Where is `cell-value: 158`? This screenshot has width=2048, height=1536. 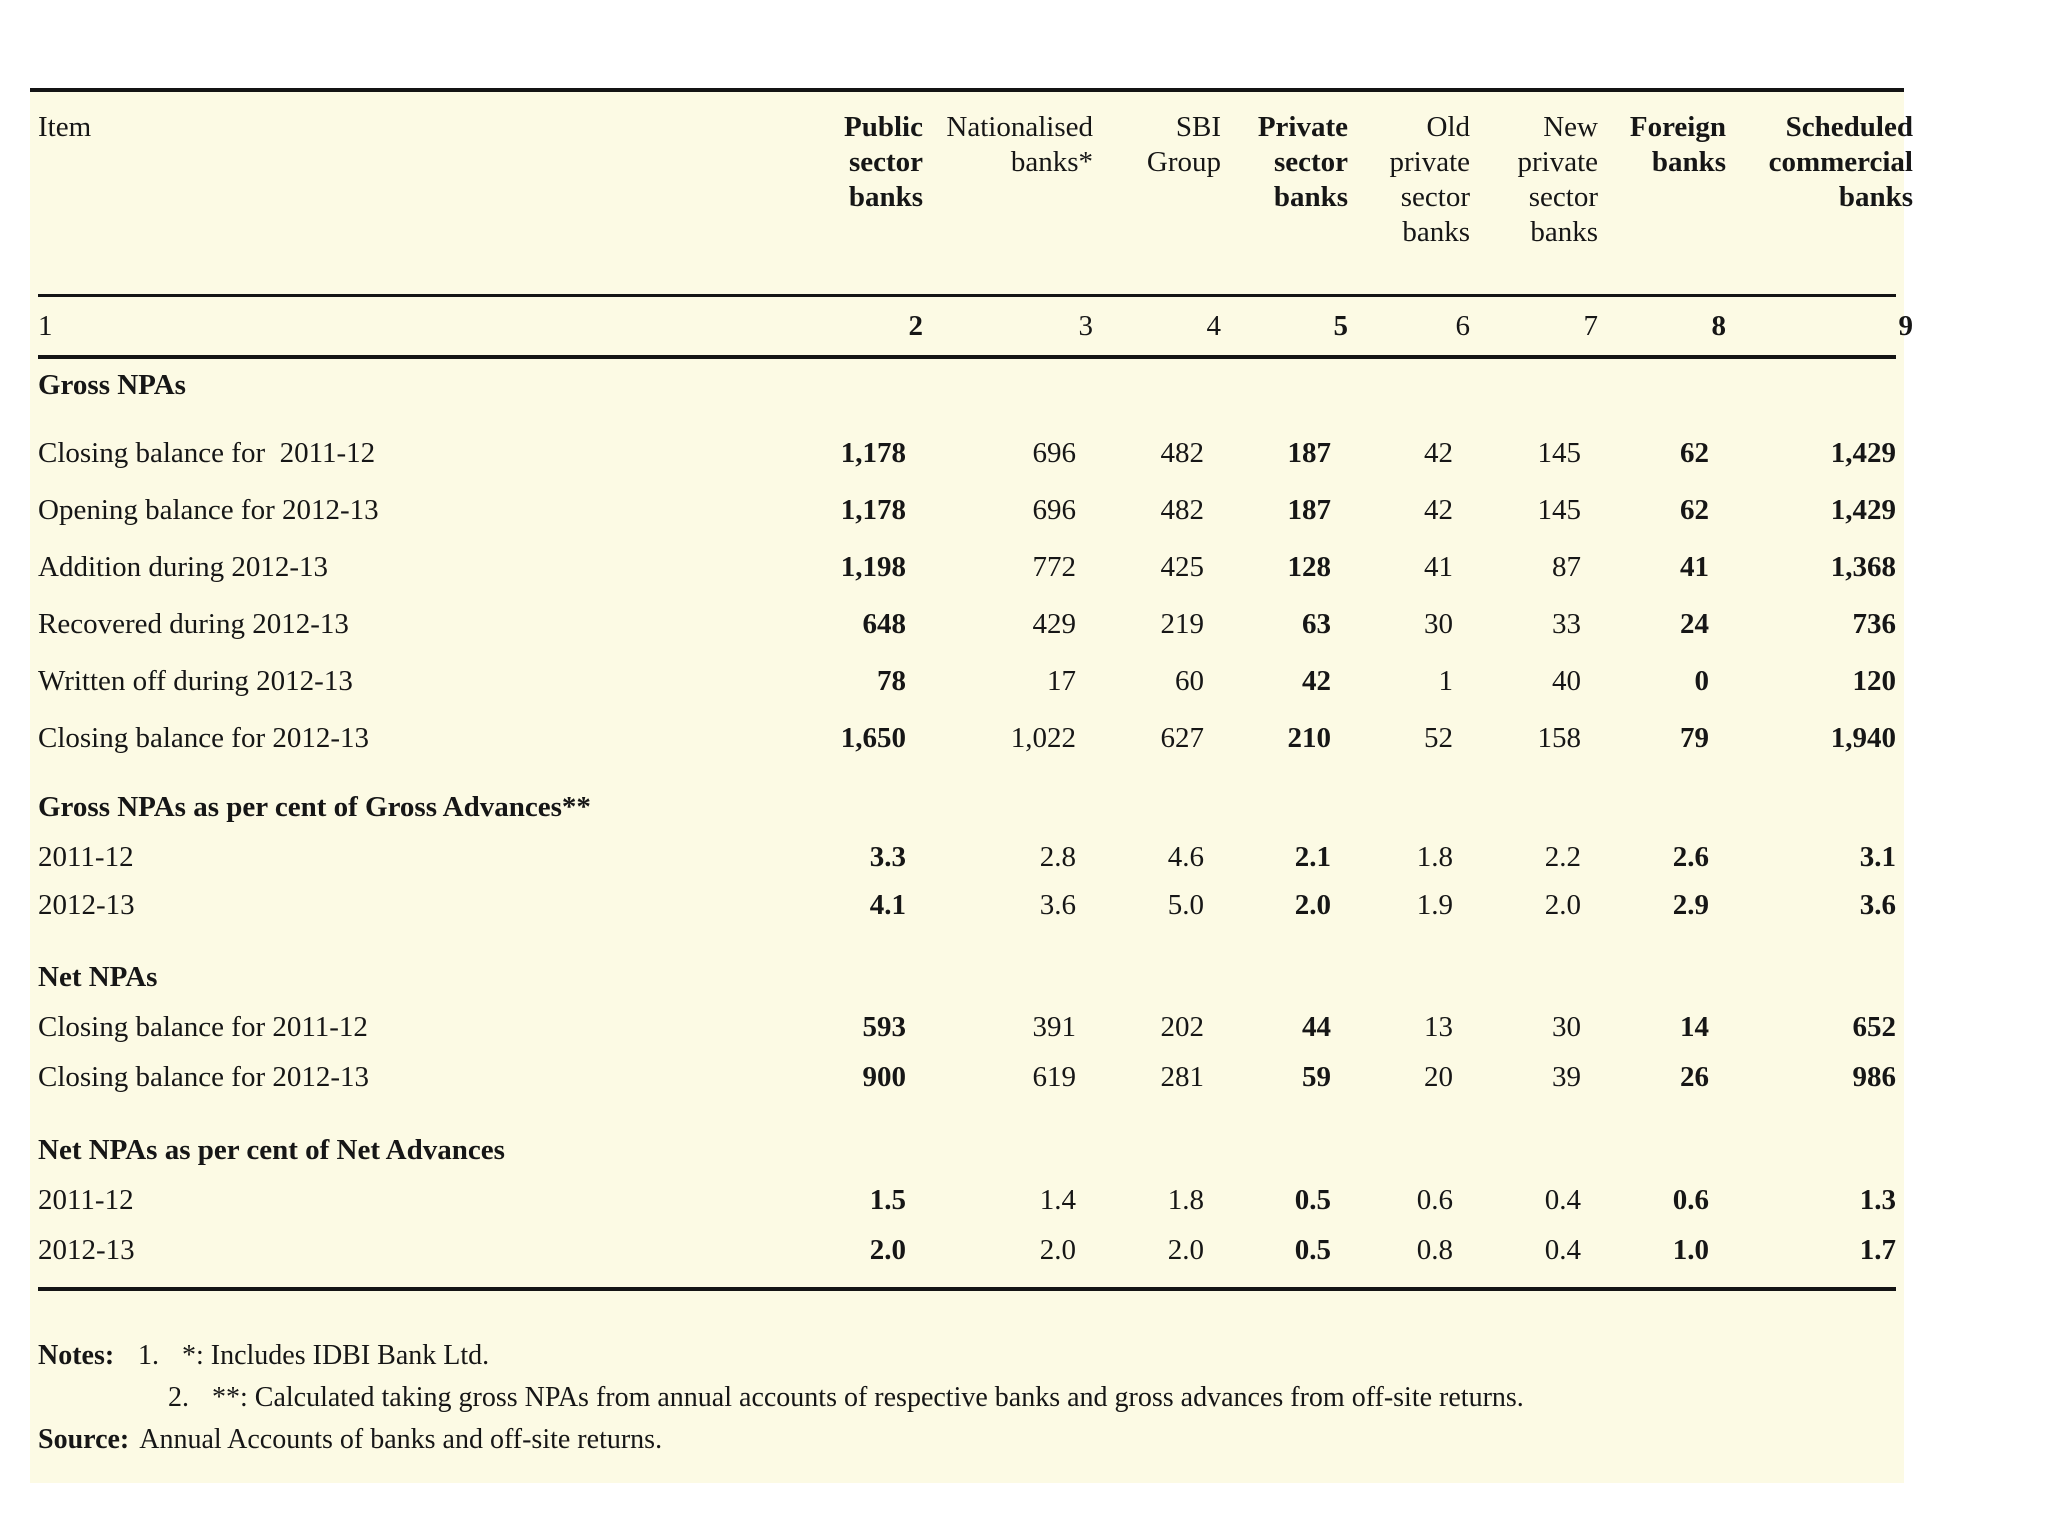
cell-value: 158 is located at coordinates (1559, 738).